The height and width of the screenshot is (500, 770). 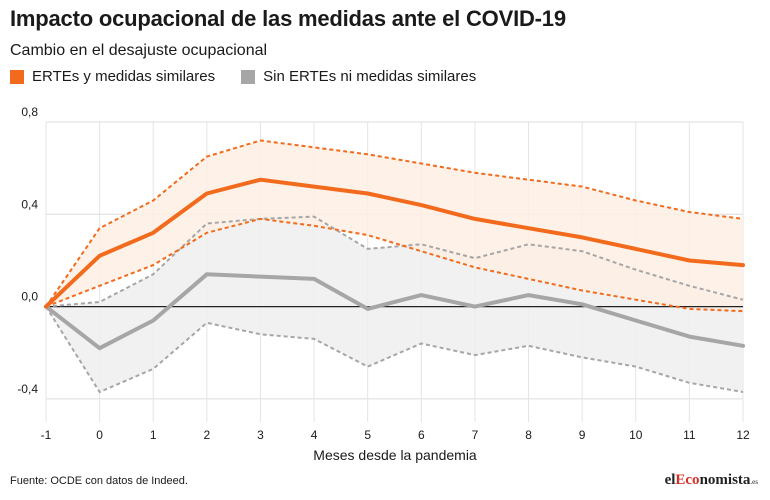 I want to click on y-tick-label: 0,8, so click(x=29, y=112).